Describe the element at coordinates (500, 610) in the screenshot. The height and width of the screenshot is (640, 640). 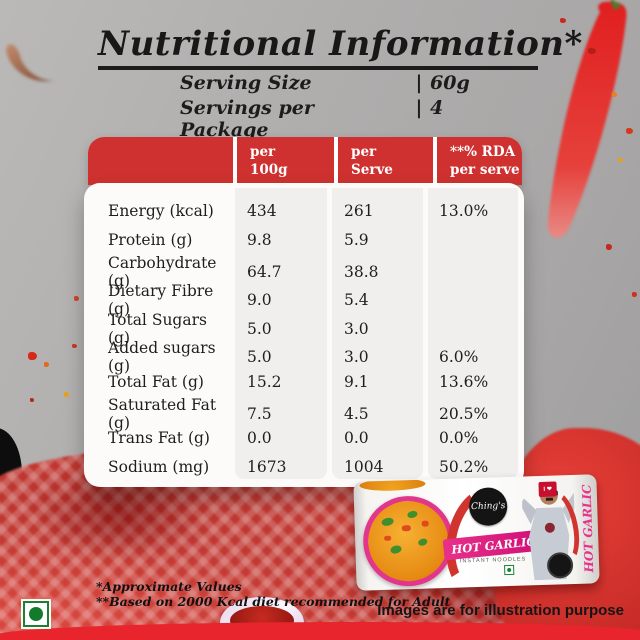
I see `illustration-disclaimer: Images are for illustration purpose` at that location.